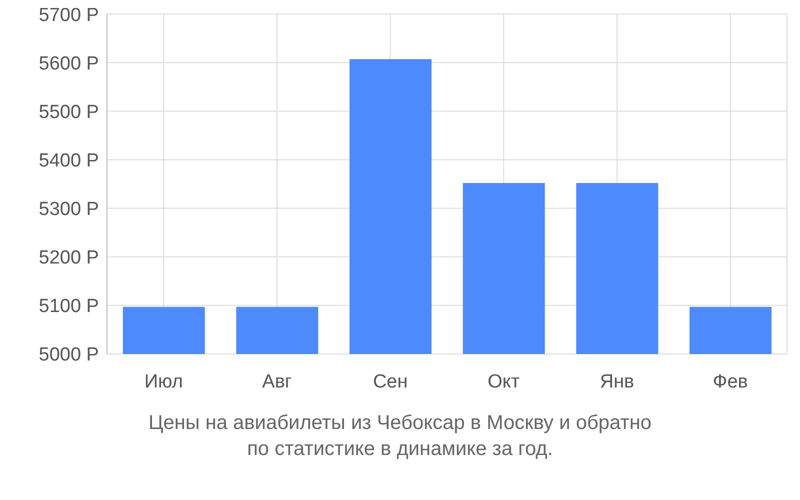  I want to click on x-tick-label: Окт, so click(504, 381).